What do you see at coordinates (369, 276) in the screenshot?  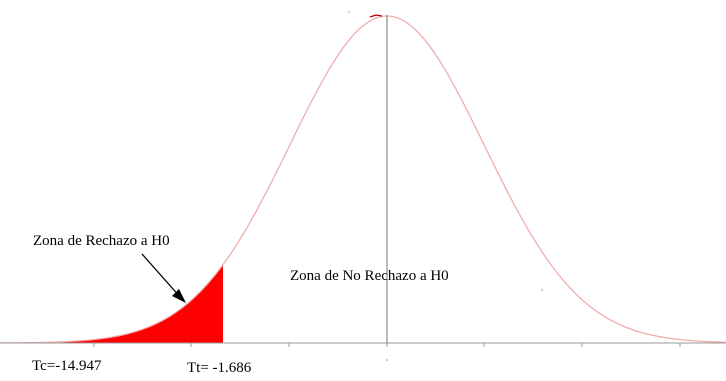 I see `non-rejection-zone-label: Zona de No Rechazo a H0` at bounding box center [369, 276].